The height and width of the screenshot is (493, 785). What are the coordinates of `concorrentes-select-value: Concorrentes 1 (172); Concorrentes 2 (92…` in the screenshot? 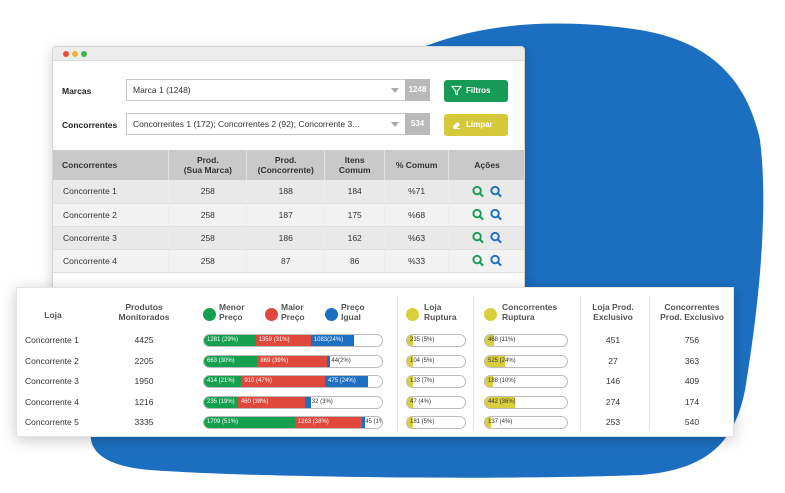 It's located at (246, 124).